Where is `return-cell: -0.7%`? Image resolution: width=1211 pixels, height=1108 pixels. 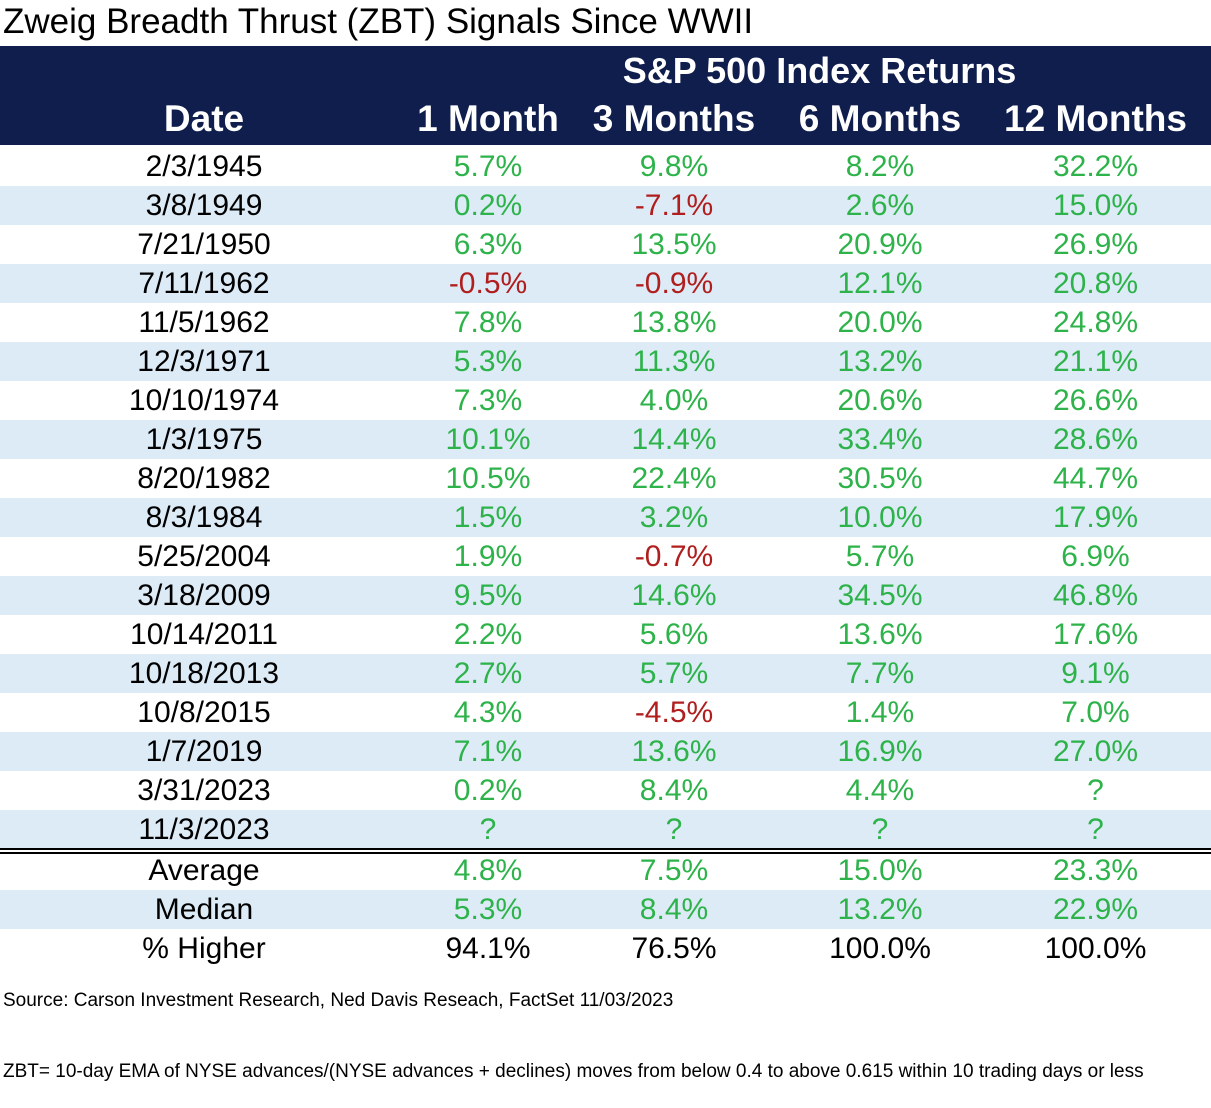 return-cell: -0.7% is located at coordinates (674, 556).